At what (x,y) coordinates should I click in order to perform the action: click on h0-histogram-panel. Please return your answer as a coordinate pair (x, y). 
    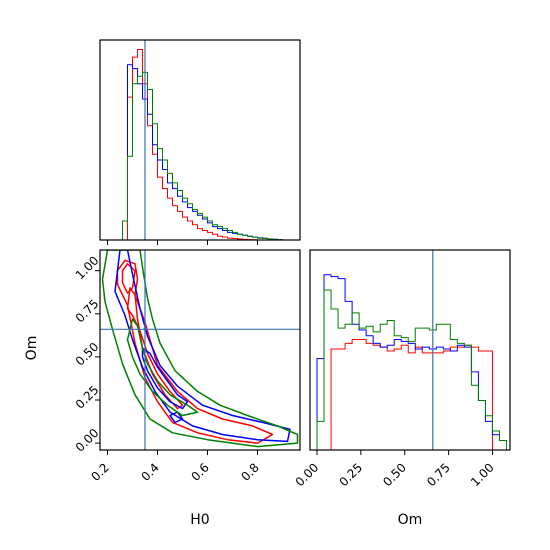
    Looking at the image, I should click on (200, 142).